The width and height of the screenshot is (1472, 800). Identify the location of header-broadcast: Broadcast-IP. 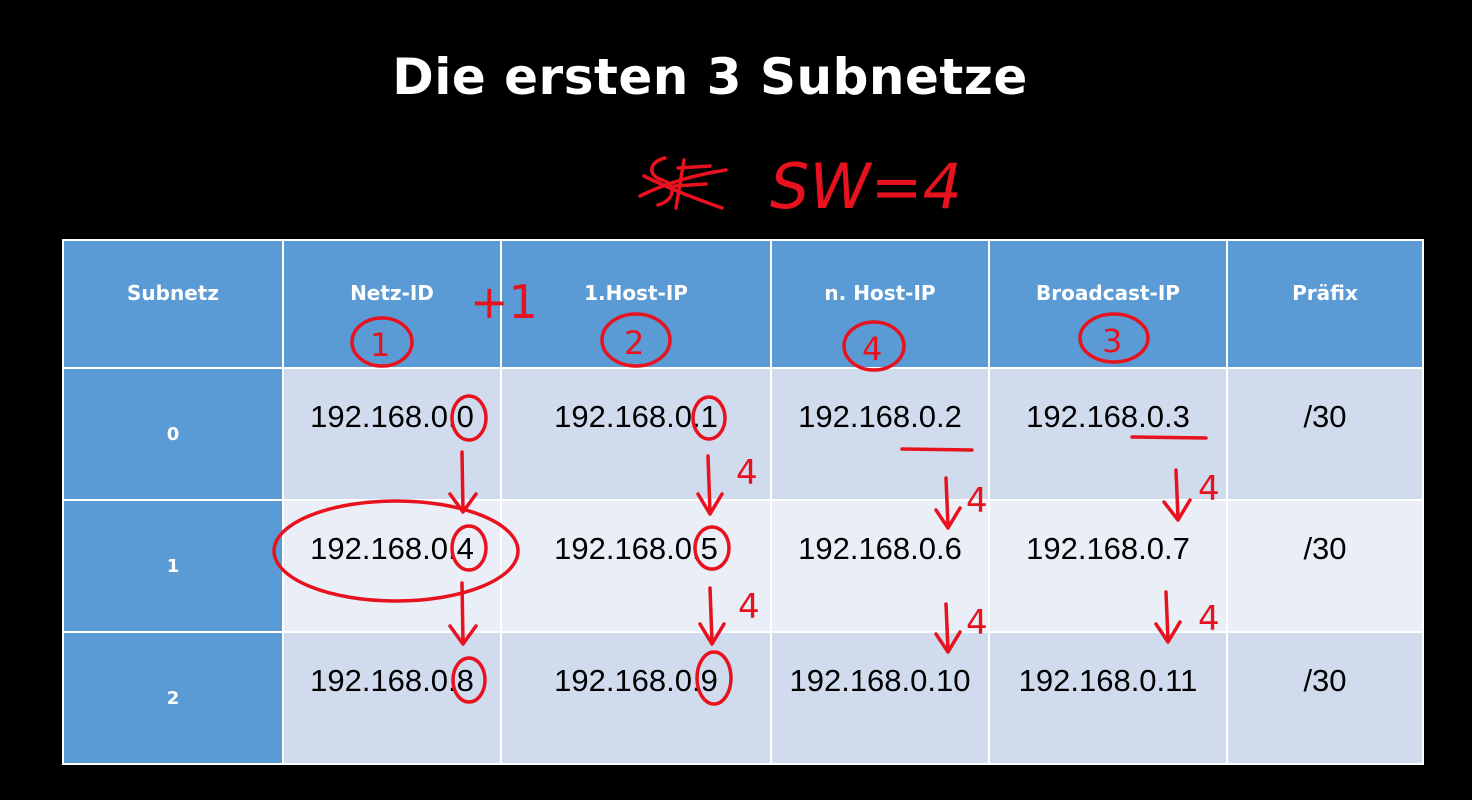
(1108, 304).